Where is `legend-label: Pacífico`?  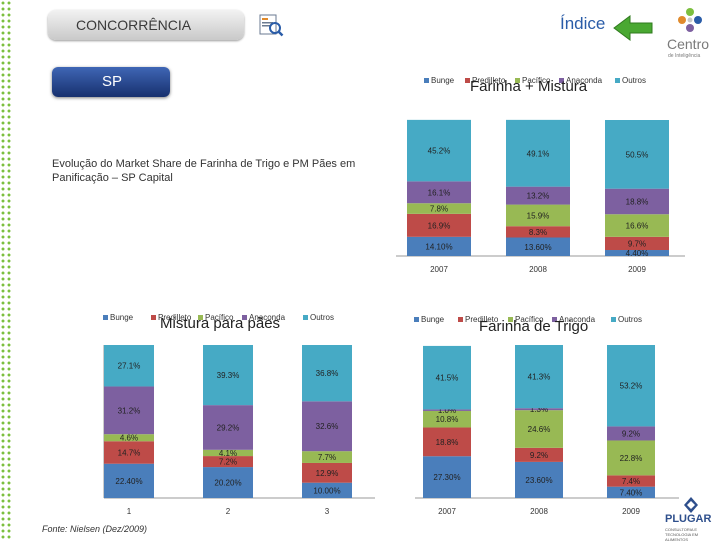
legend-label: Pacífico is located at coordinates (219, 317).